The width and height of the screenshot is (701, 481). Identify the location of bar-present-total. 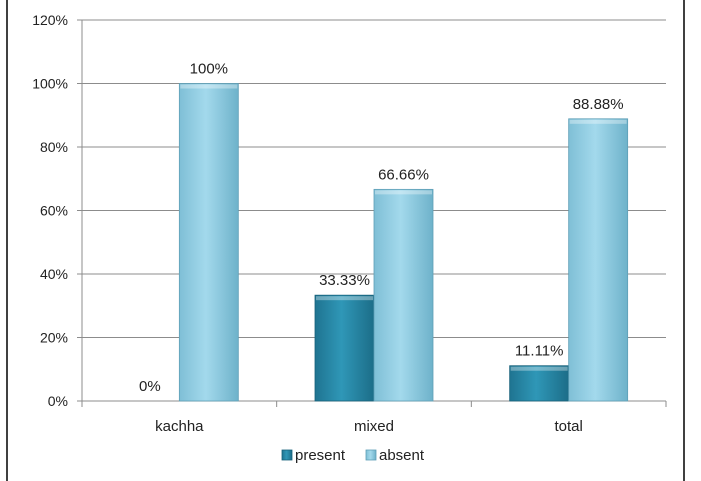
(539, 383).